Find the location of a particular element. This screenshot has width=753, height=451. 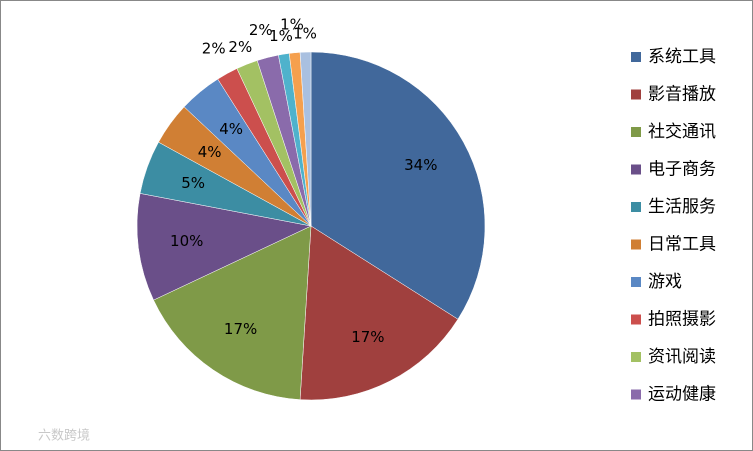

legend-label: 社交通讯 is located at coordinates (682, 132).